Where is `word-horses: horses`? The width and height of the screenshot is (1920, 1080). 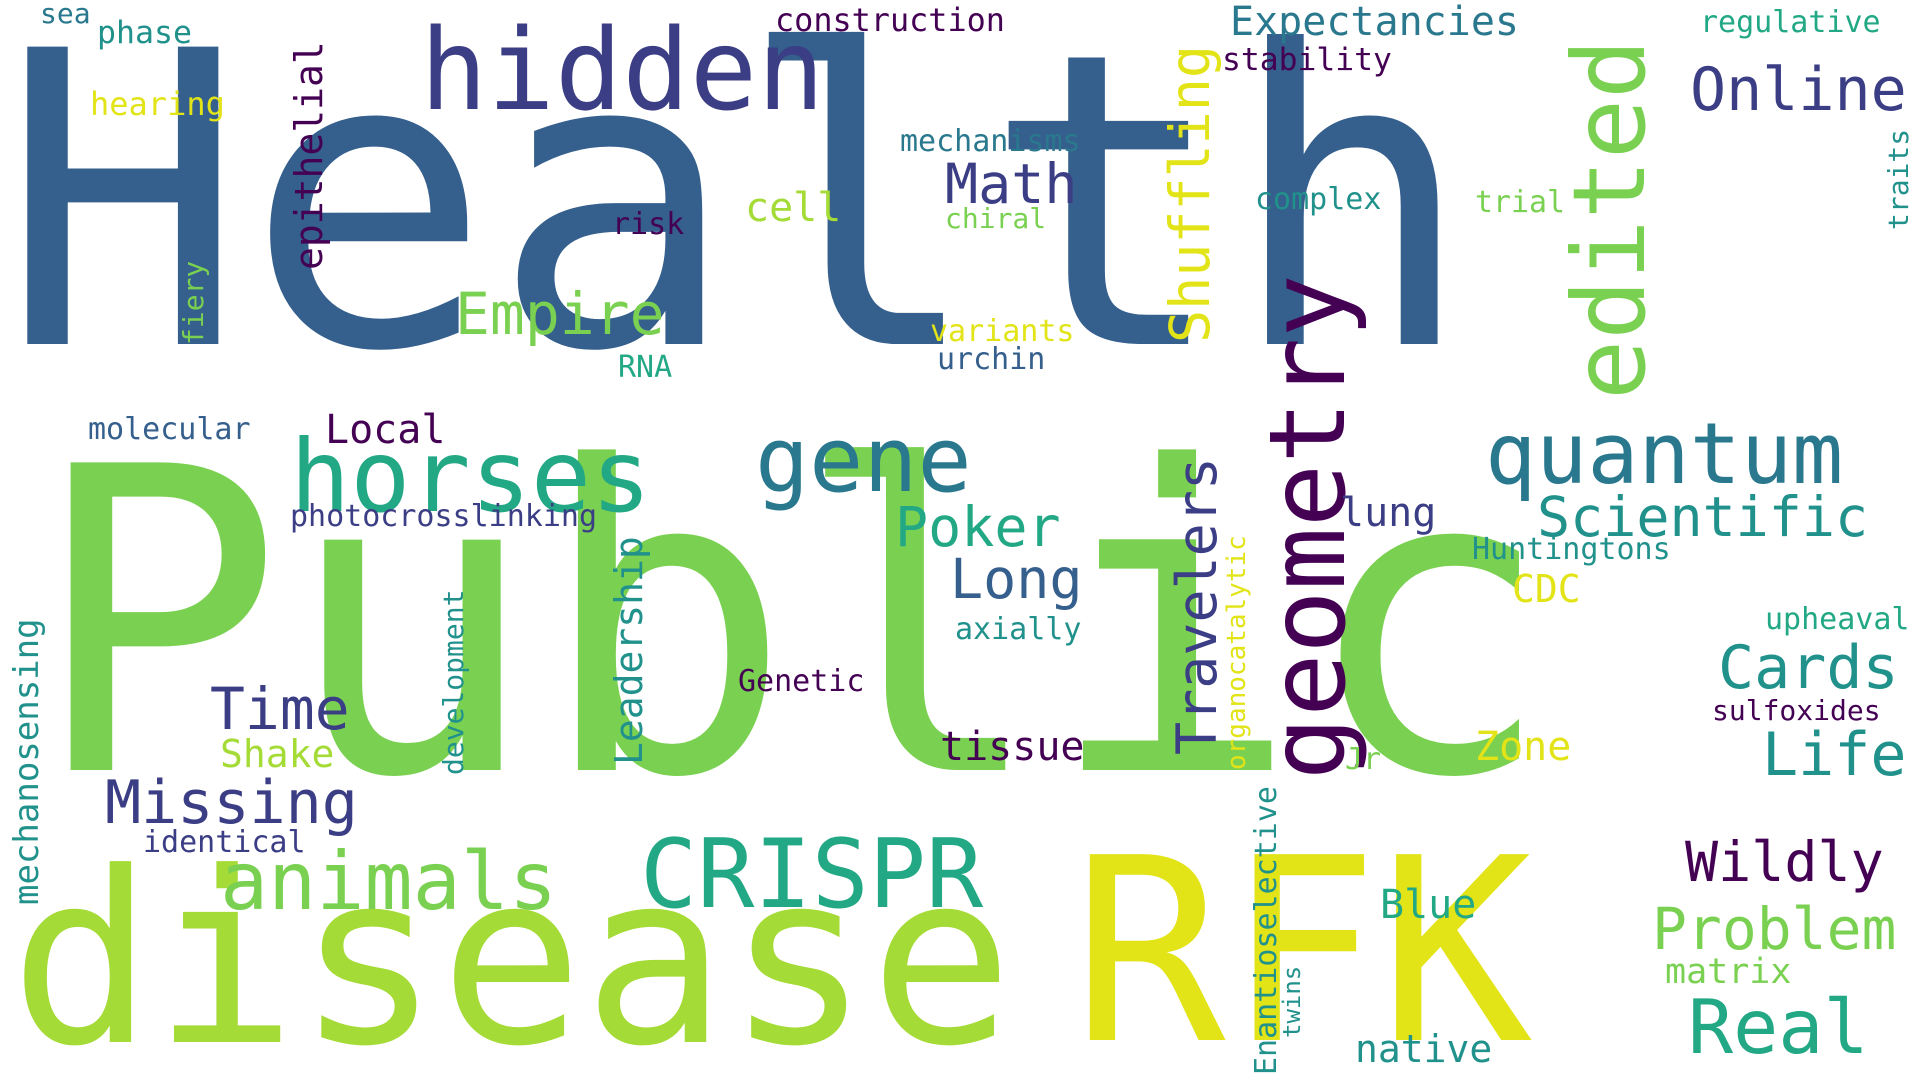
word-horses: horses is located at coordinates (471, 476).